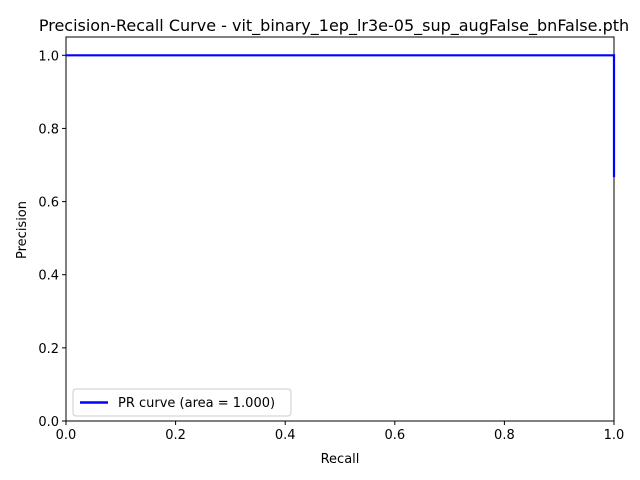 Image resolution: width=640 pixels, height=480 pixels. I want to click on legend-label: PR curve (area = 1.000), so click(196, 403).